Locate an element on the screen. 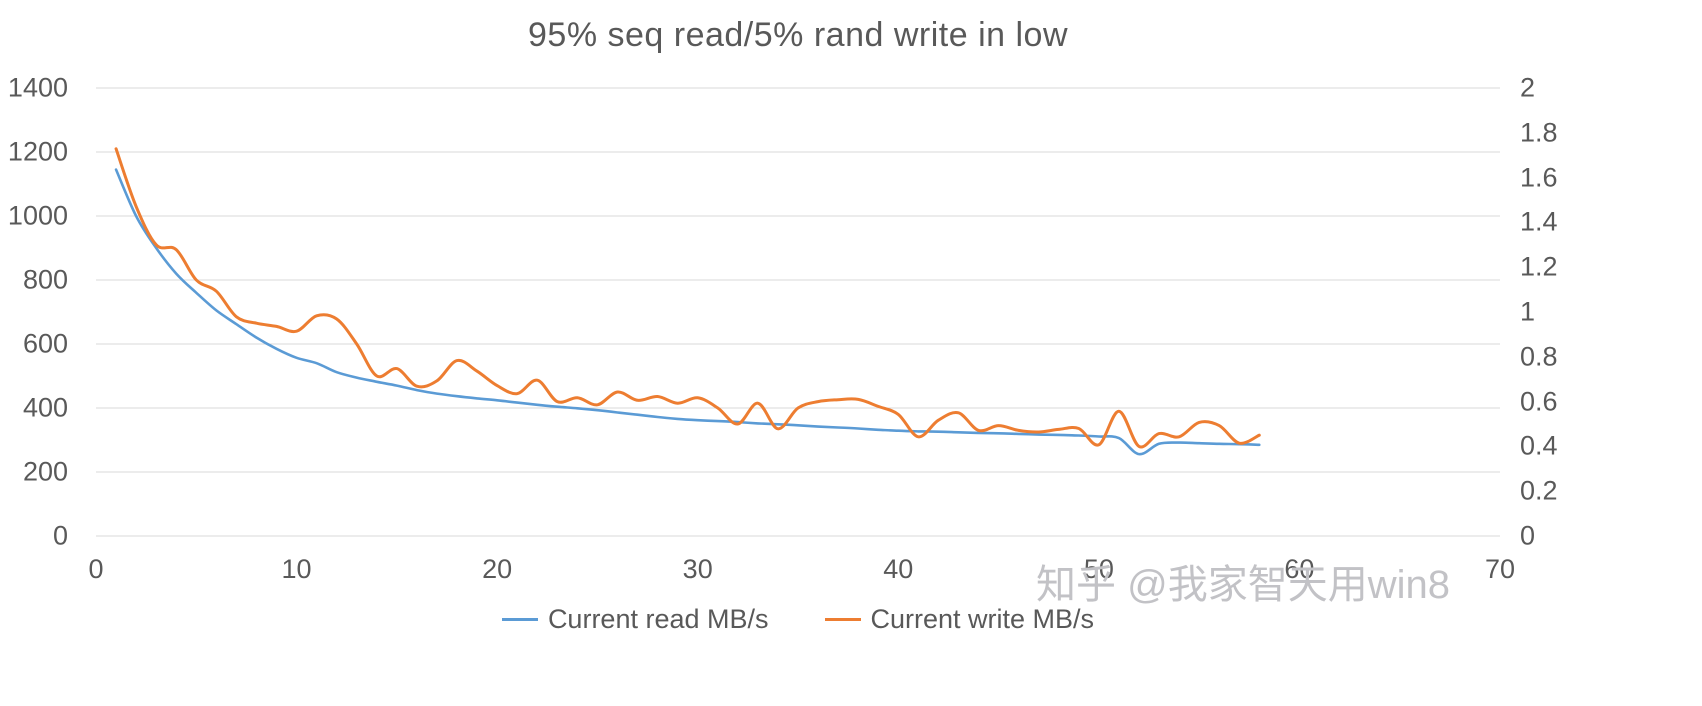 Image resolution: width=1702 pixels, height=706 pixels. x-axis-tick-label: 20 is located at coordinates (497, 569).